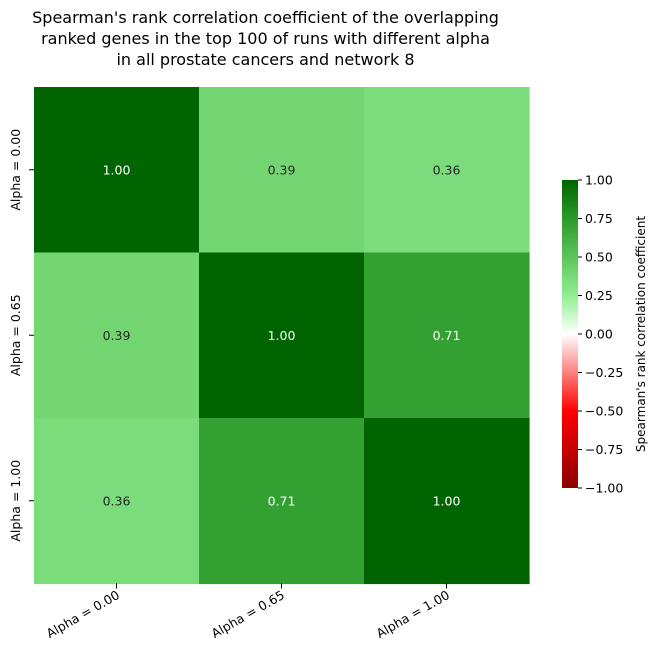 This screenshot has width=657, height=659. What do you see at coordinates (15, 170) in the screenshot?
I see `row-label: Alpha = 0.00` at bounding box center [15, 170].